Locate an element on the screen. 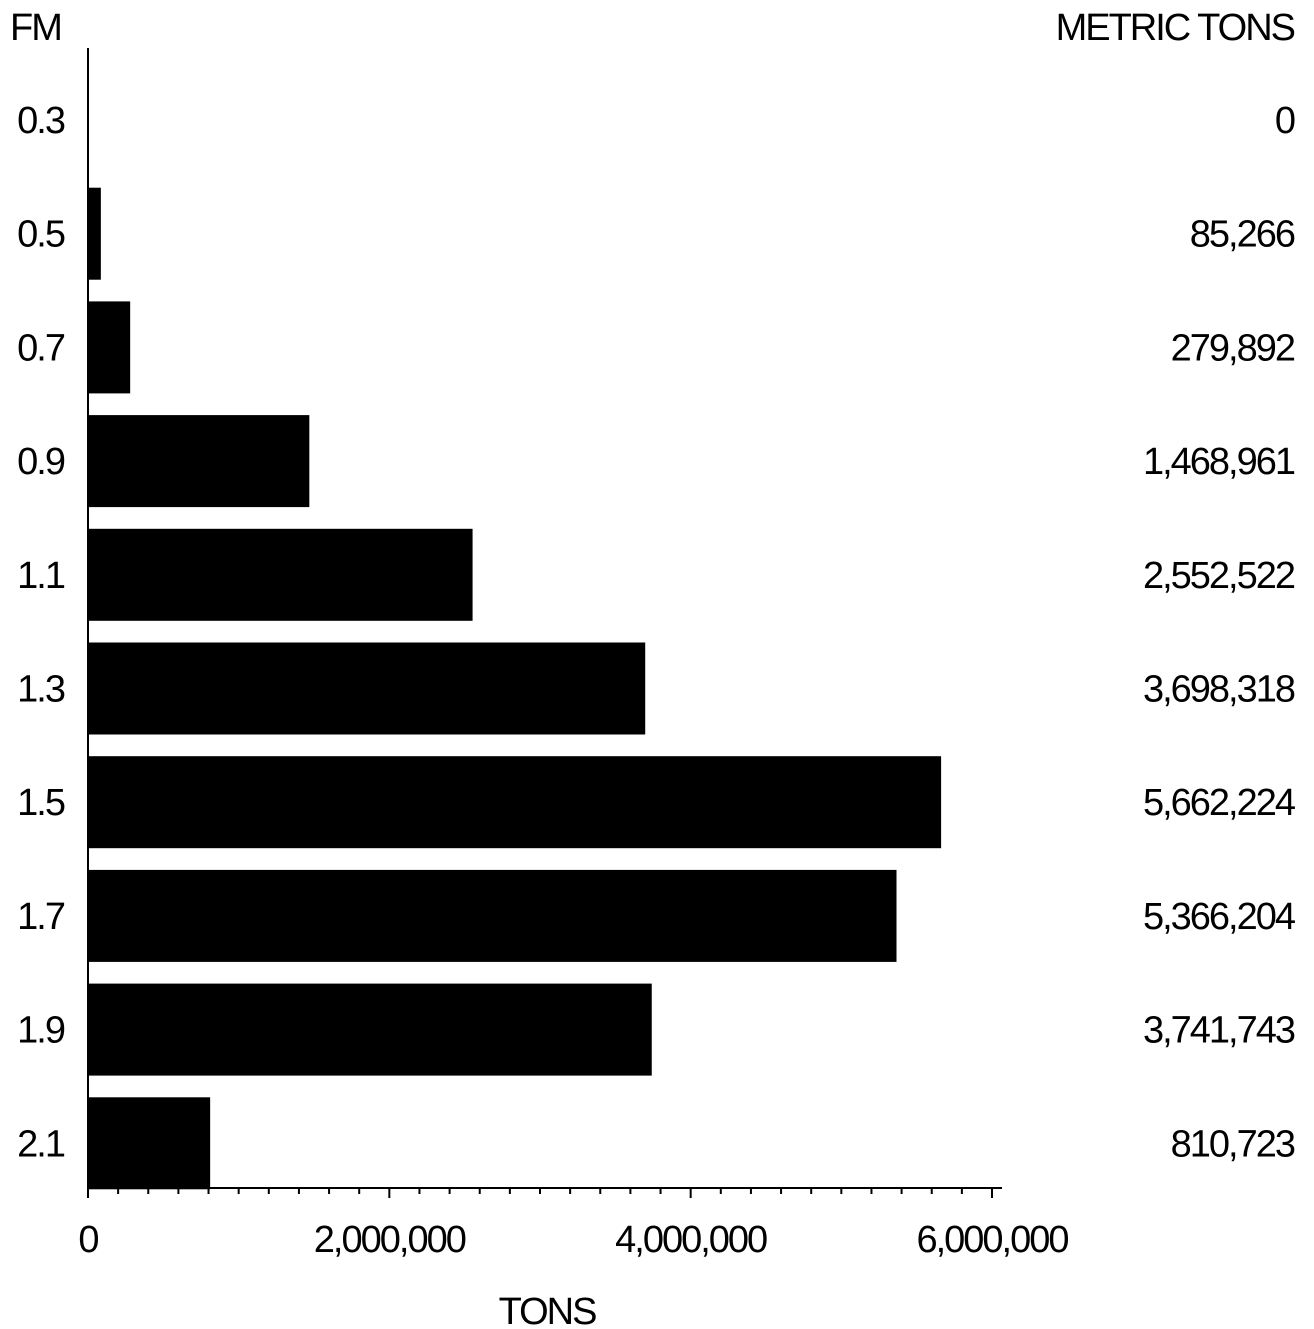 Image resolution: width=1314 pixels, height=1329 pixels. x-axis-ticks is located at coordinates (540, 1193).